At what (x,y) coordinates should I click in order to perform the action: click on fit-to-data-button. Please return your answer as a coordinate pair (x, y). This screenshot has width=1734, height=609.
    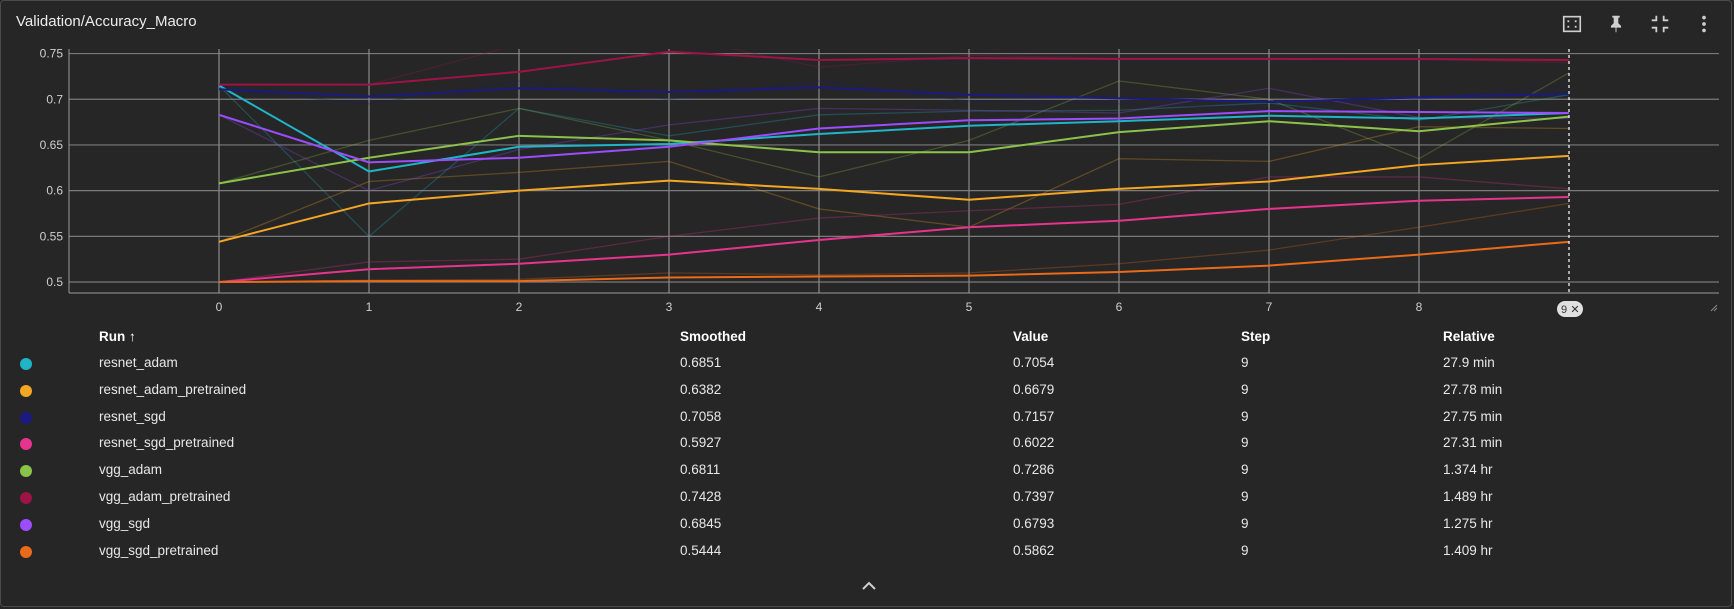
    Looking at the image, I should click on (1572, 24).